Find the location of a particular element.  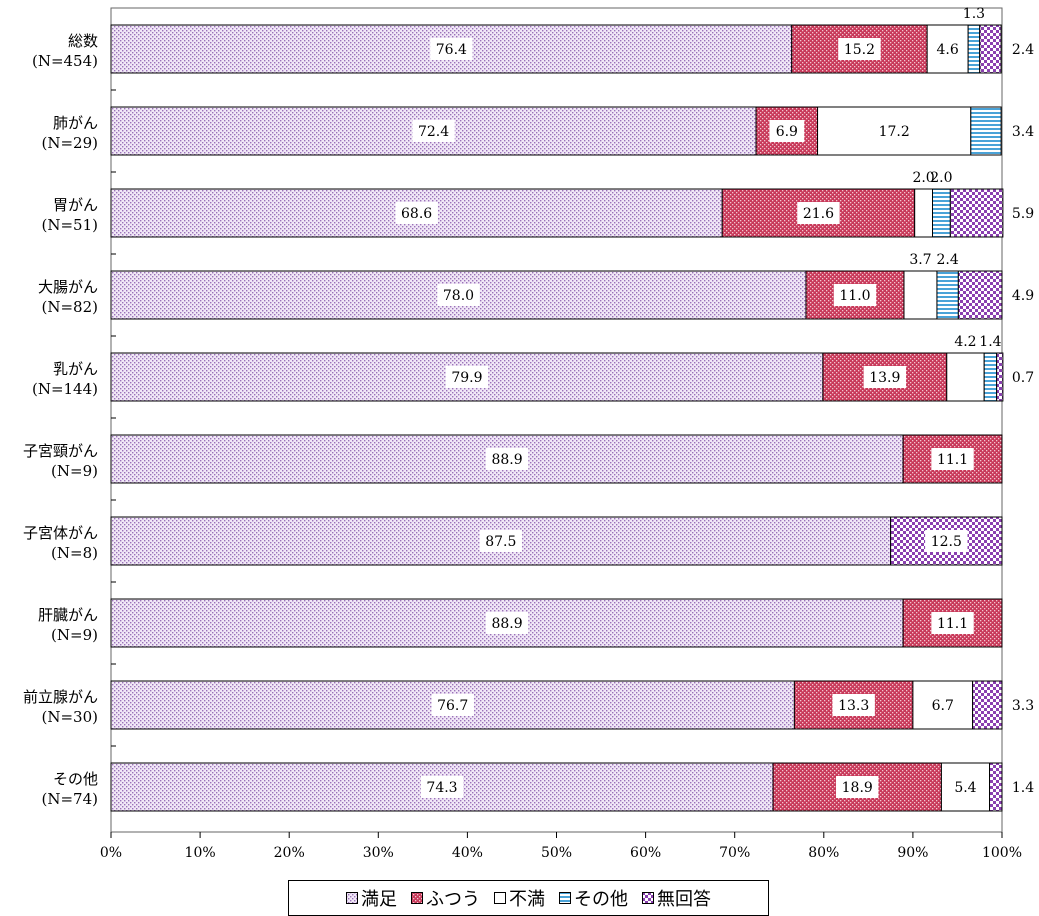

data-label: 18.9 is located at coordinates (857, 788).